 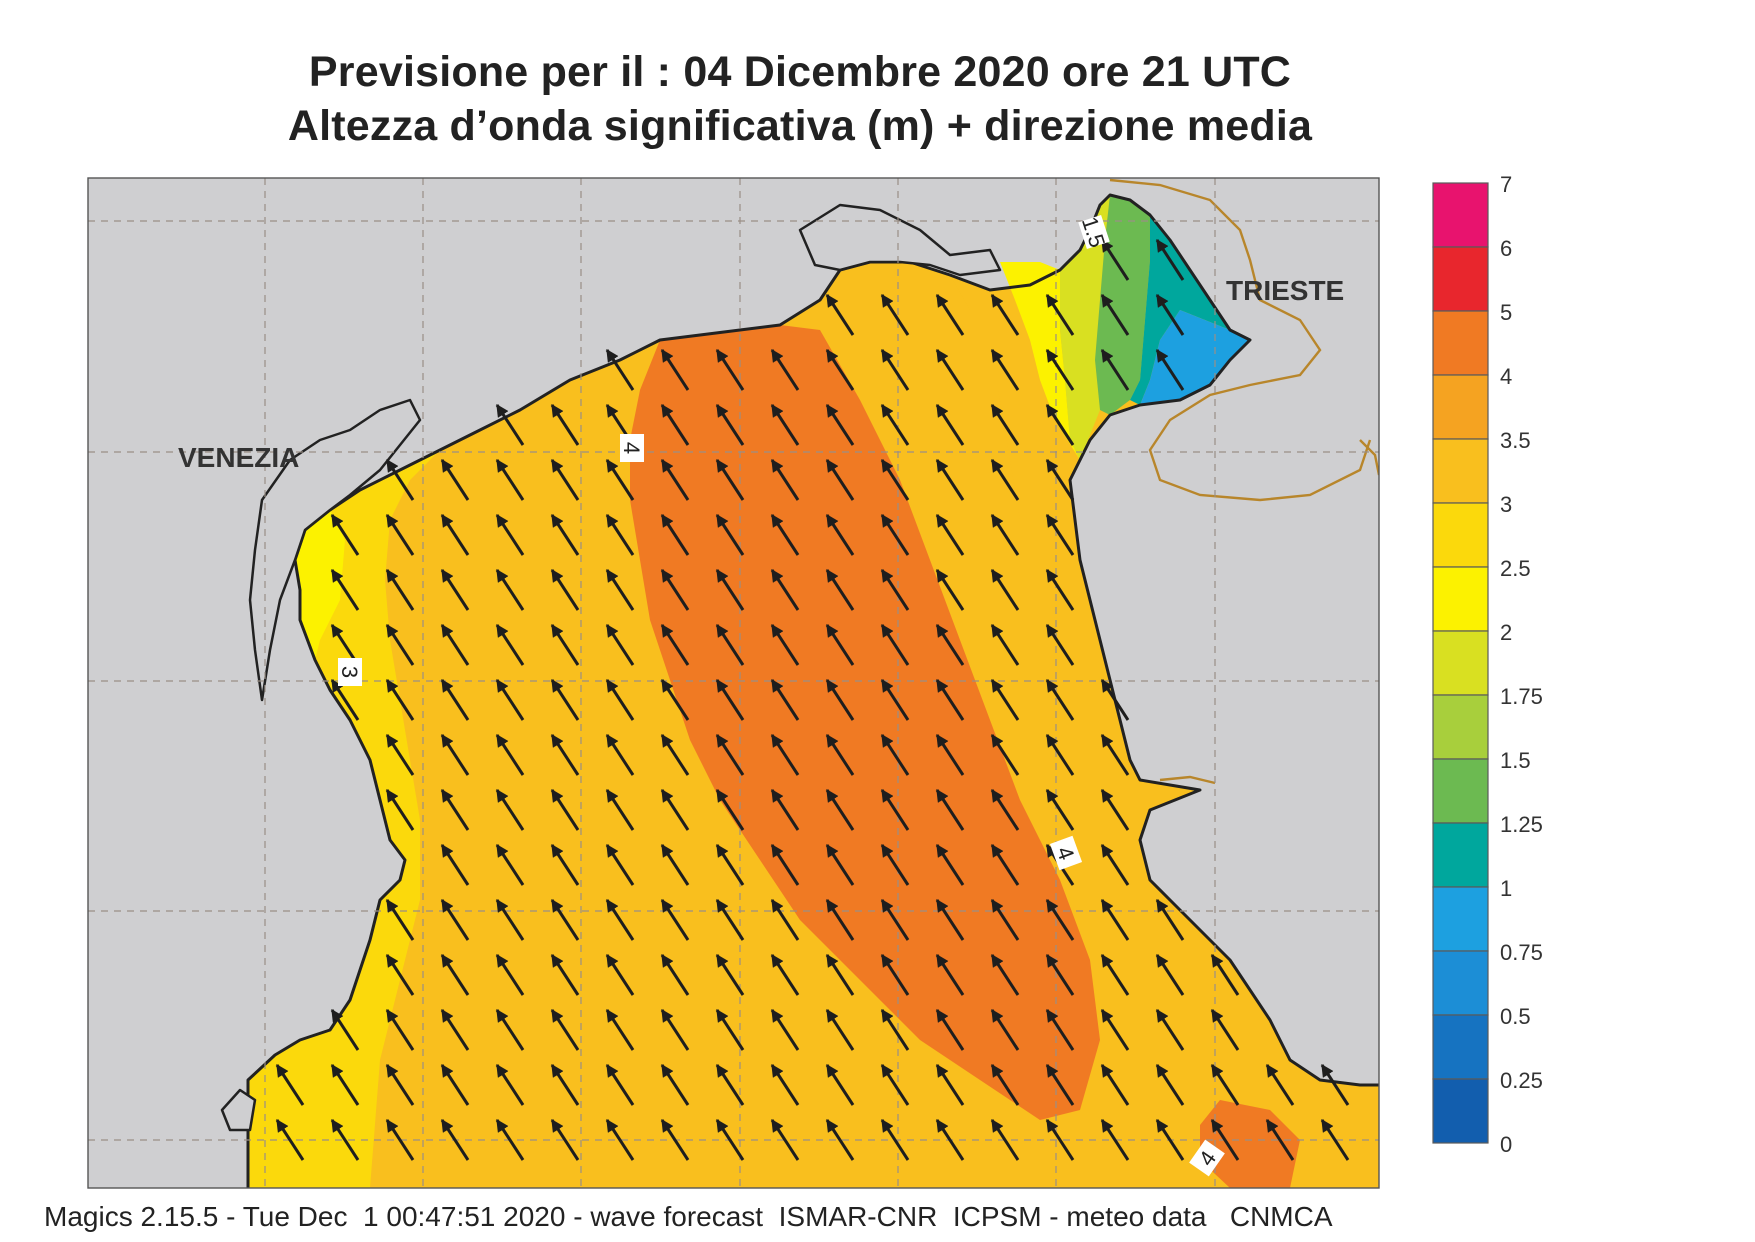 What do you see at coordinates (1506, 248) in the screenshot?
I see `legend-tick-label: 6` at bounding box center [1506, 248].